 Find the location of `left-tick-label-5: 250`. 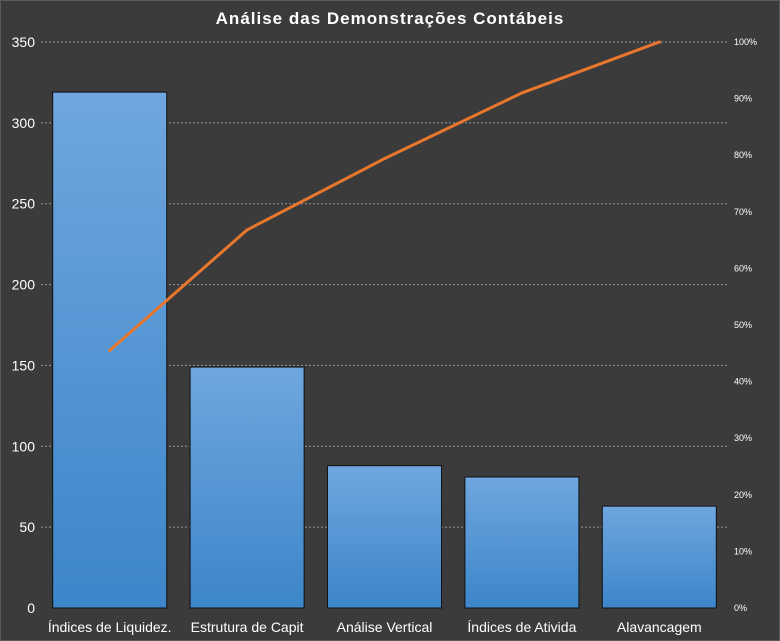

left-tick-label-5: 250 is located at coordinates (24, 204).